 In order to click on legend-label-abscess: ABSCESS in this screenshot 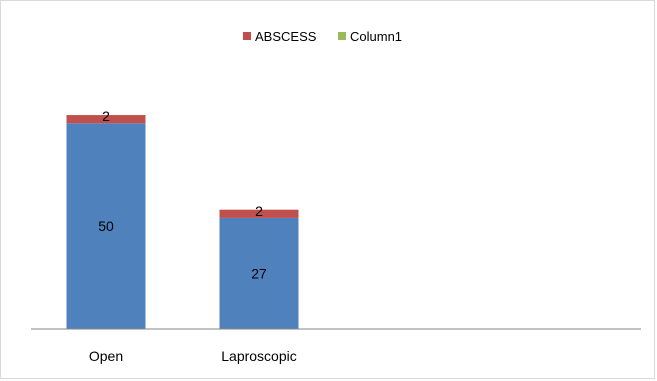, I will do `click(286, 36)`.